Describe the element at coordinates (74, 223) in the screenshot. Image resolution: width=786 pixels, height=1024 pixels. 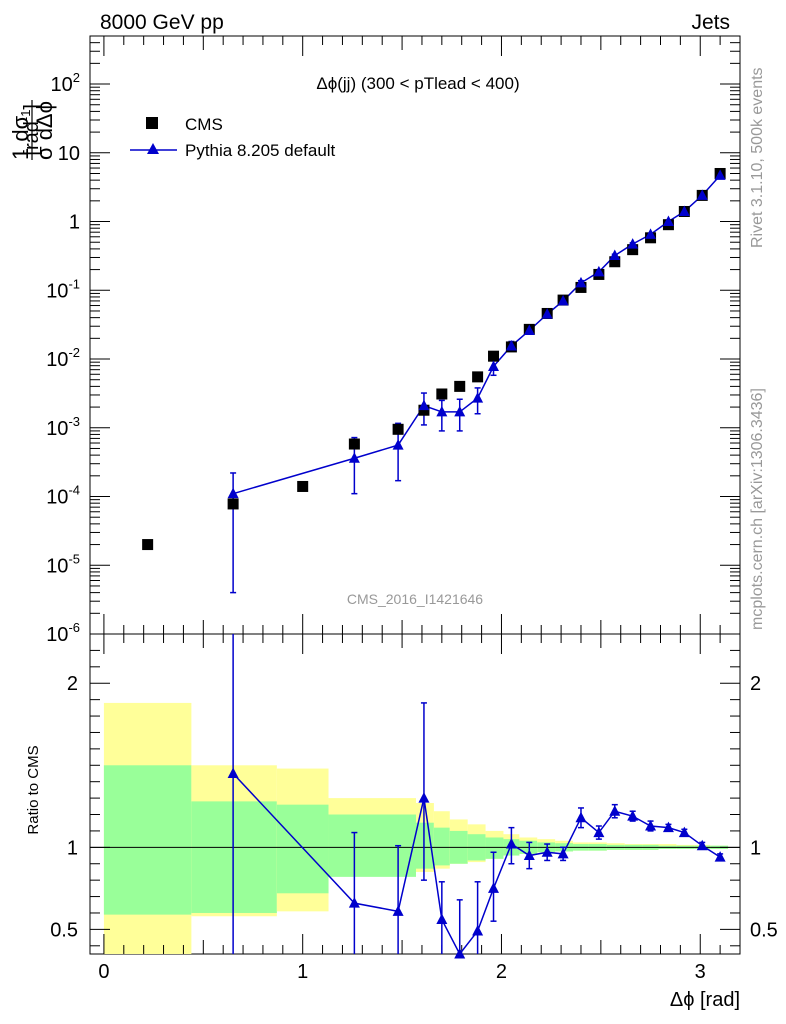
I see `main-ytick-label: 1` at that location.